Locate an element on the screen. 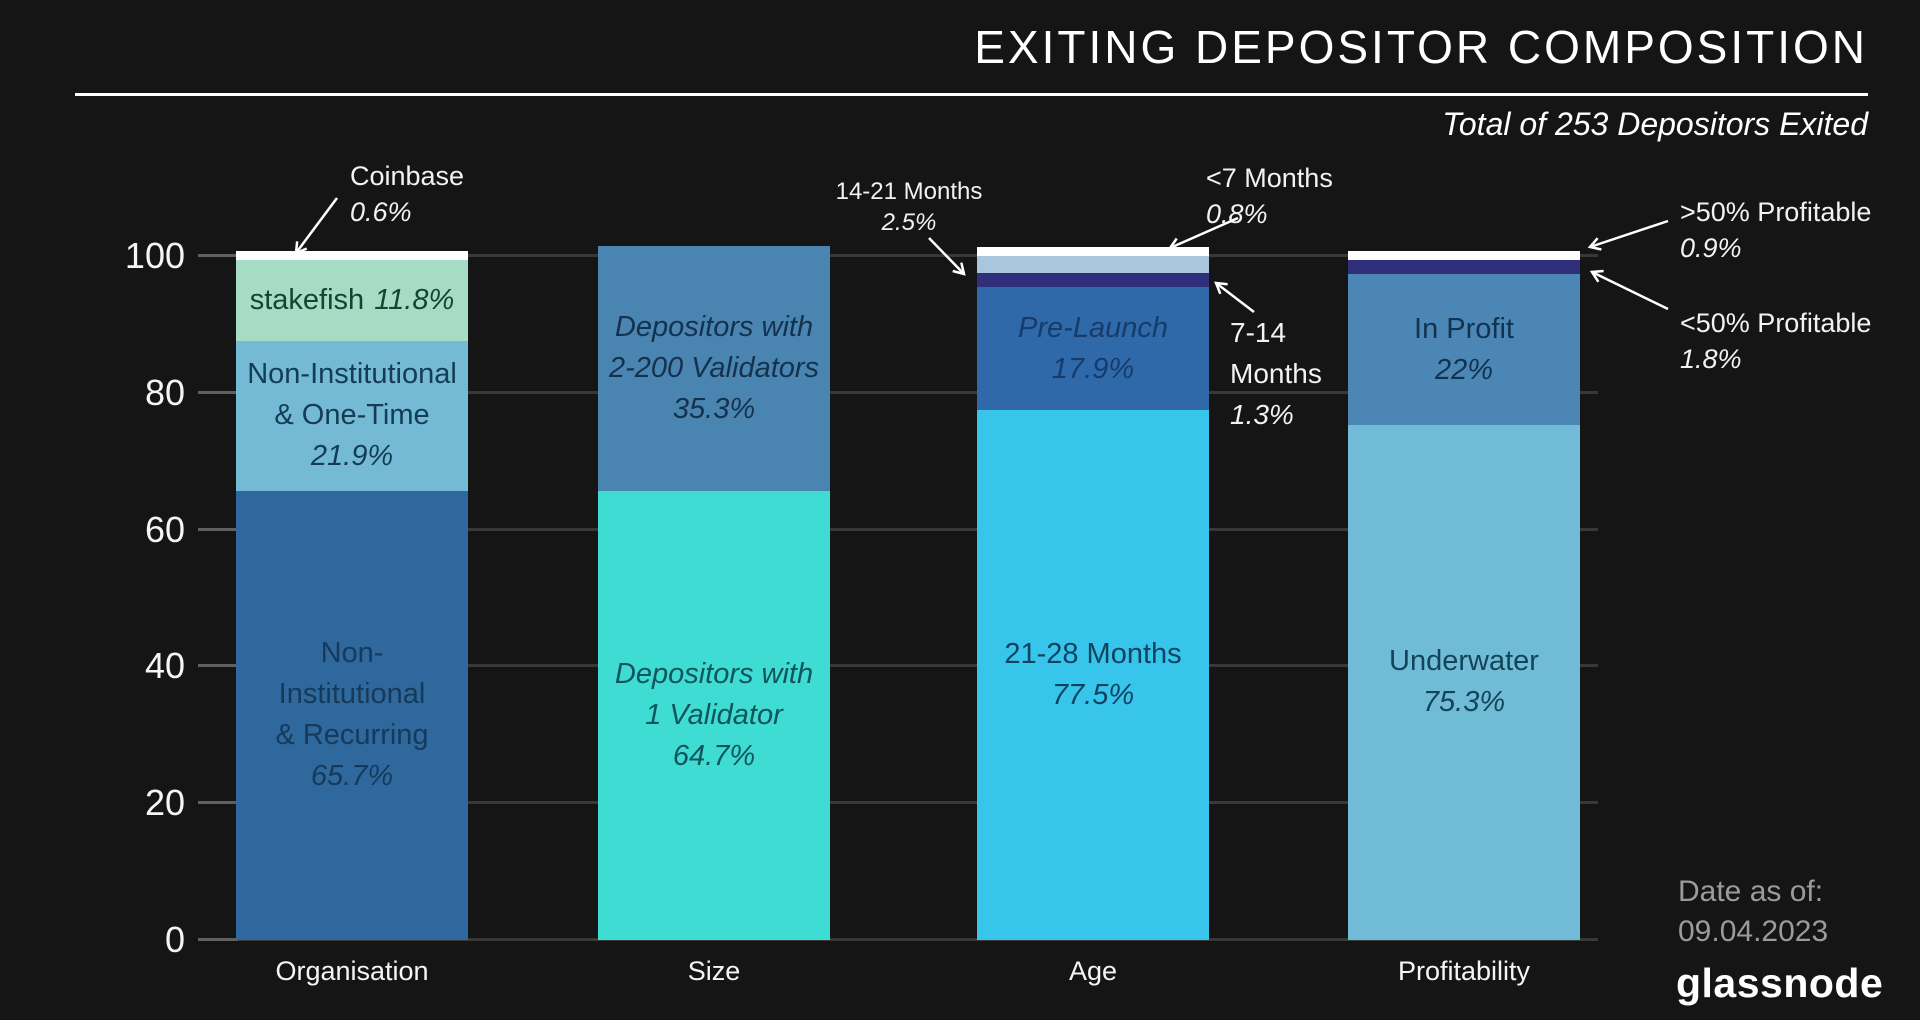 This screenshot has width=1920, height=1020. y-axis-label-0: 0 is located at coordinates (174, 939).